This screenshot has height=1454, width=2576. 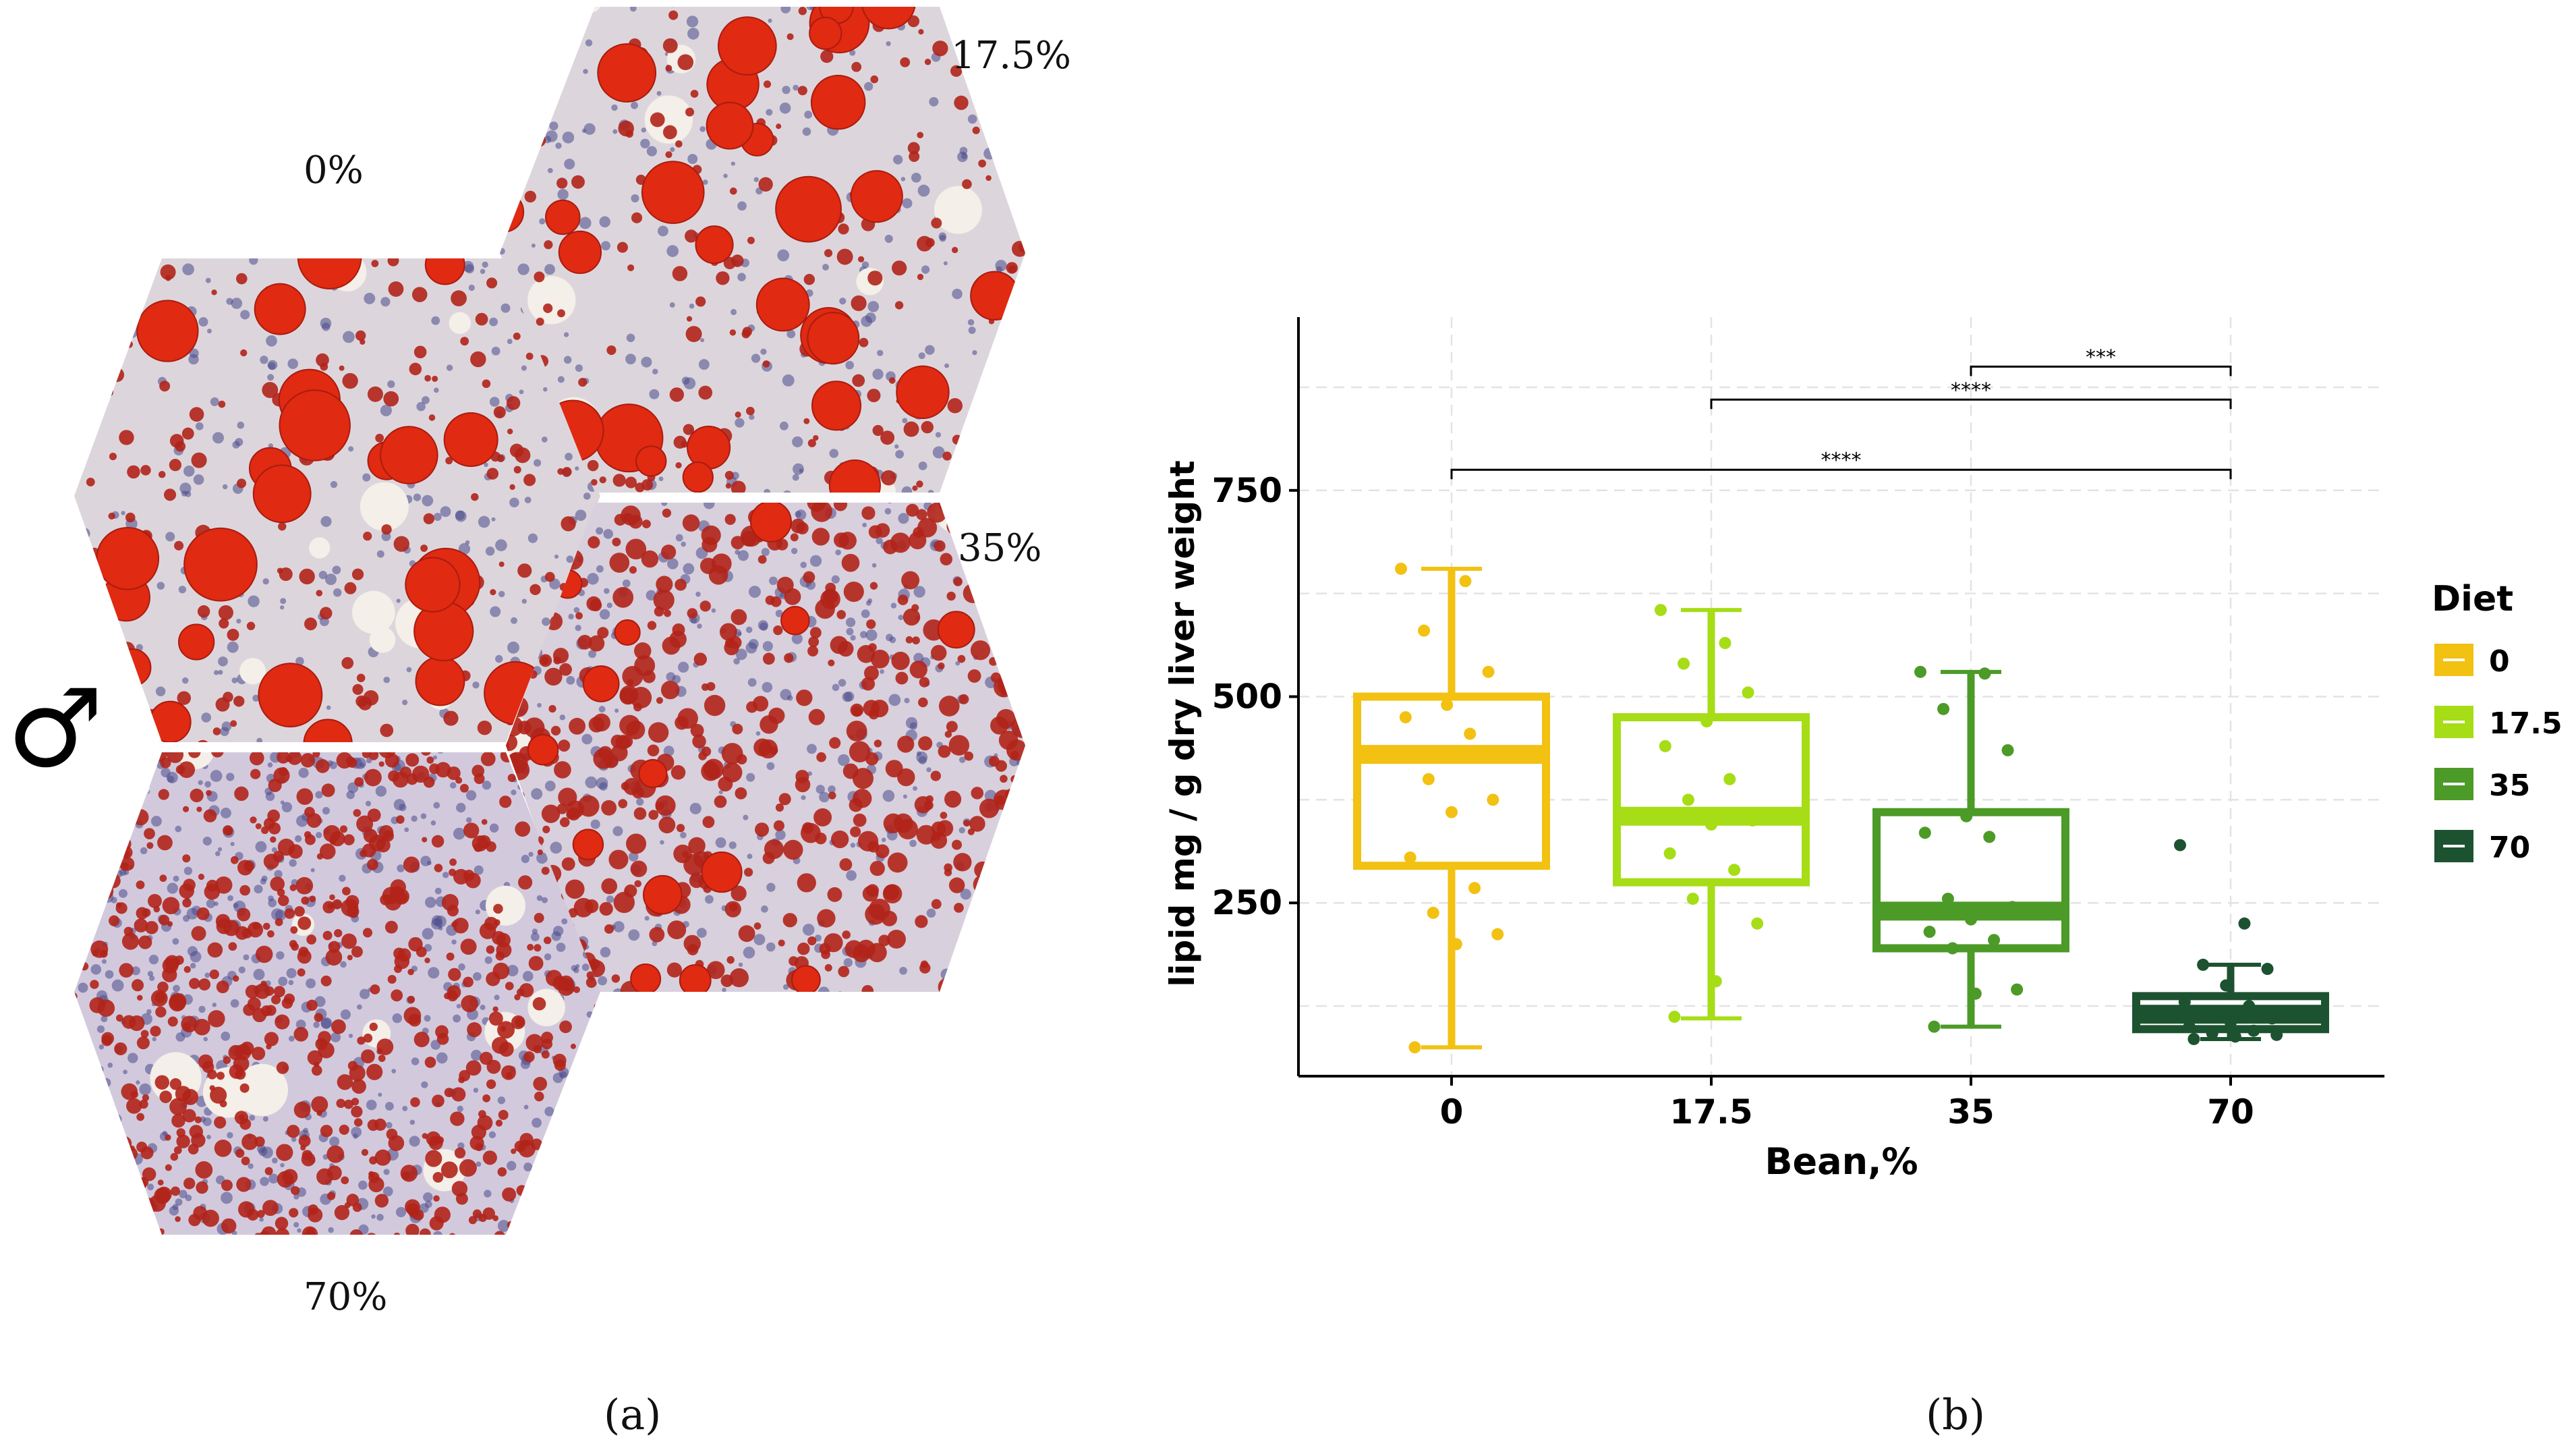 What do you see at coordinates (1011, 56) in the screenshot?
I see `label-17-5-percent: 17.5%` at bounding box center [1011, 56].